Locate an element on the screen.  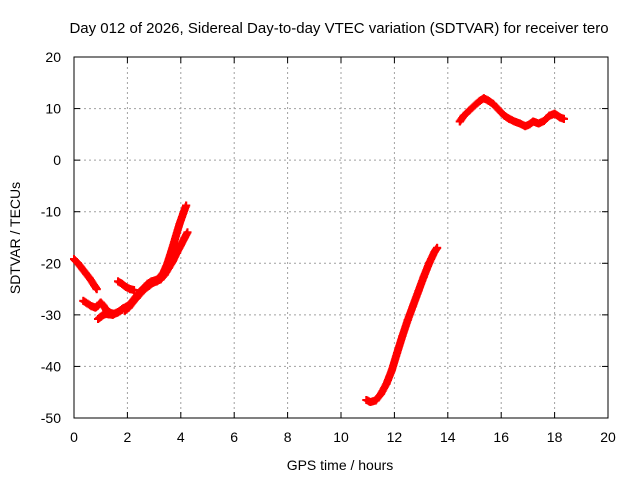
y-tick-label: -20 is located at coordinates (51, 263).